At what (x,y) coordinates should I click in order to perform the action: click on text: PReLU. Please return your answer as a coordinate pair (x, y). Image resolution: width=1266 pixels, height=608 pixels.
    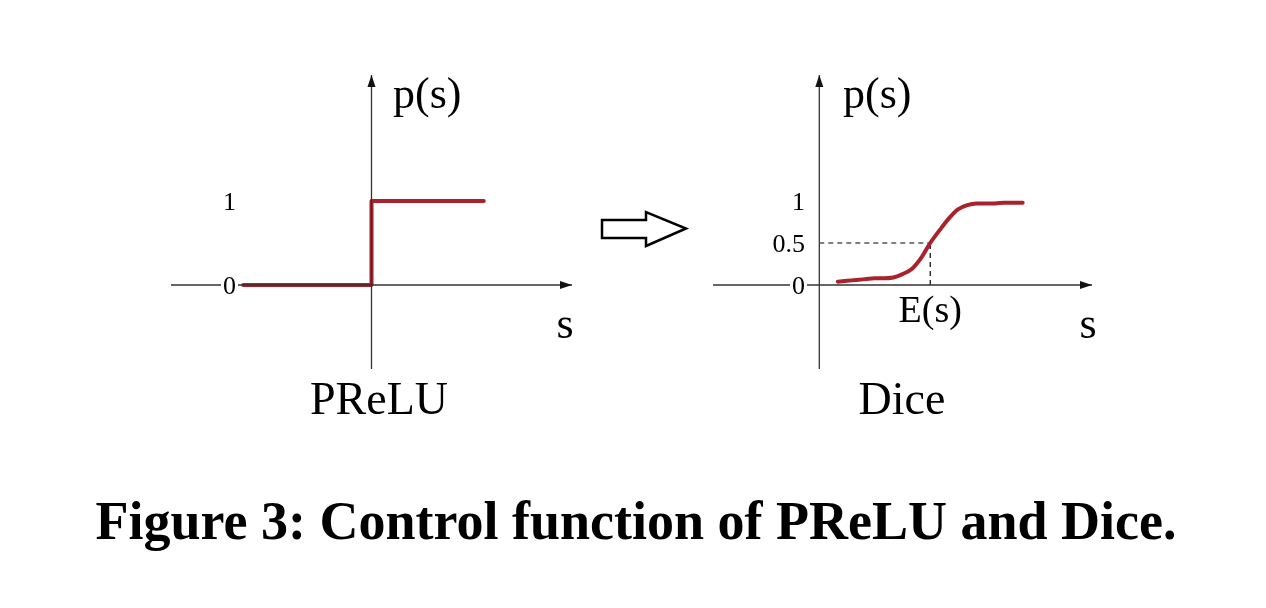
    Looking at the image, I should click on (379, 398).